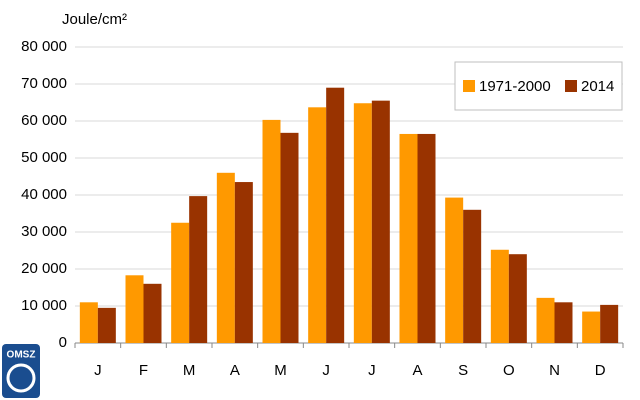 This screenshot has height=400, width=640. What do you see at coordinates (143, 370) in the screenshot?
I see `x-tick-label: F` at bounding box center [143, 370].